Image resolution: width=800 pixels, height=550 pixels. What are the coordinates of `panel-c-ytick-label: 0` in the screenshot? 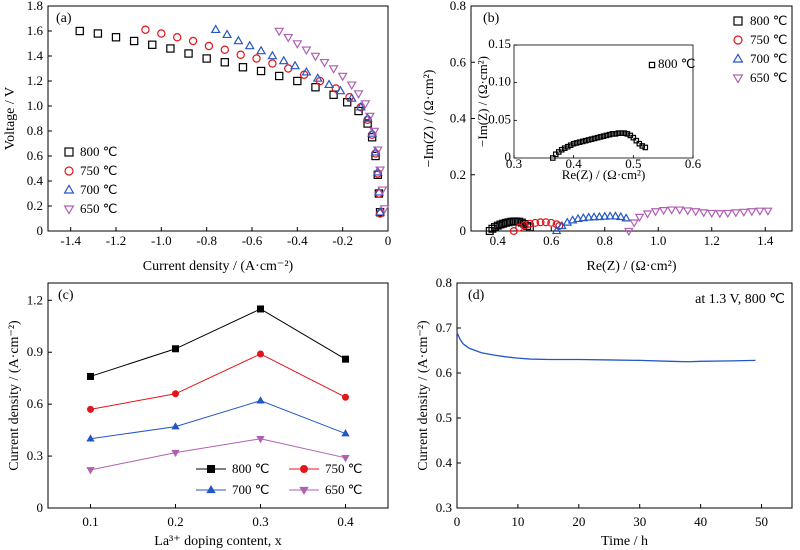 It's located at (40, 507).